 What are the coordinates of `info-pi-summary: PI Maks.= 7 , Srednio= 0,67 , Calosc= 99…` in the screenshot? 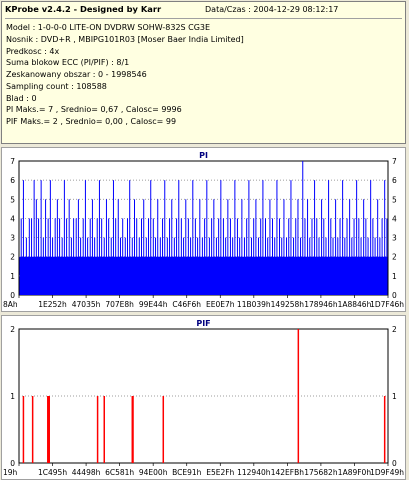 It's located at (94, 110).